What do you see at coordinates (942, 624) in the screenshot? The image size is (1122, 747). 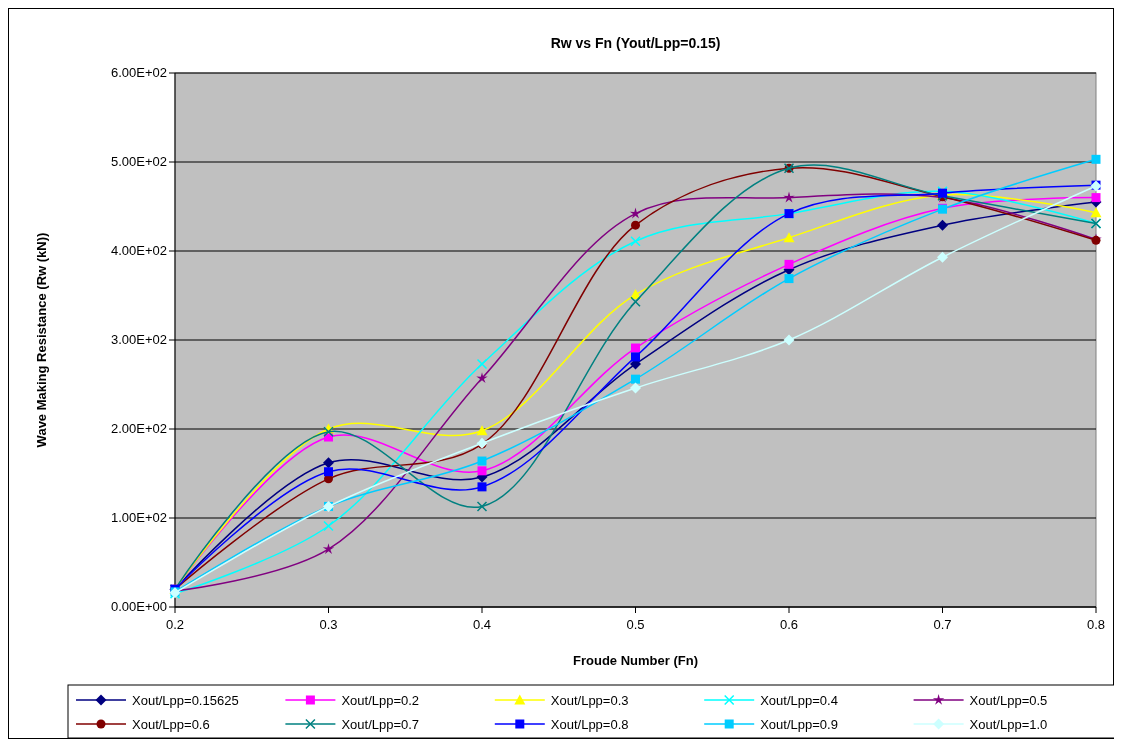 I see `x-tick-label: 0.7` at bounding box center [942, 624].